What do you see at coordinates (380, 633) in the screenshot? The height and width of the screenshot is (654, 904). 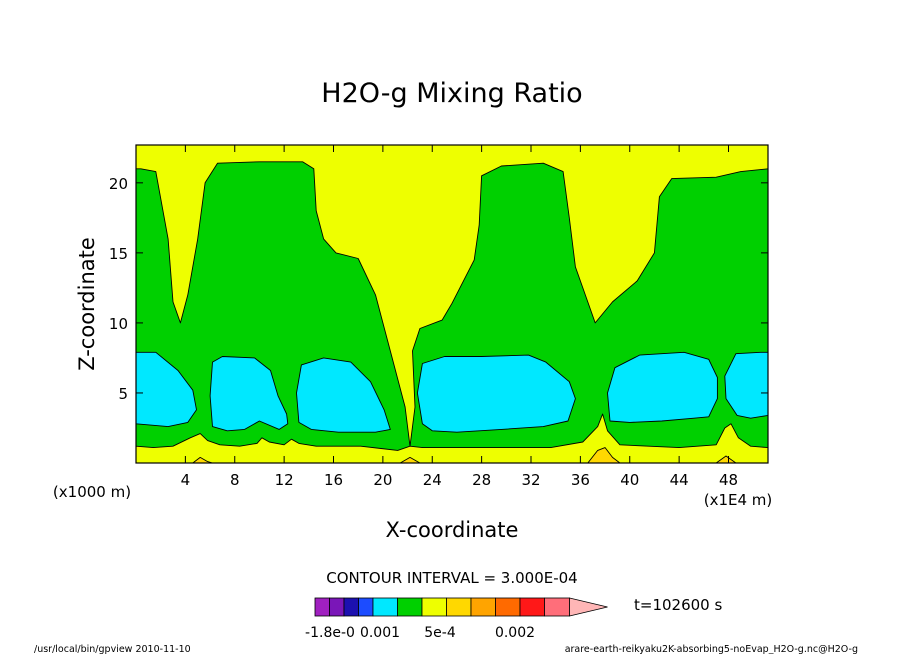 I see `colorbar-label: 0.001` at bounding box center [380, 633].